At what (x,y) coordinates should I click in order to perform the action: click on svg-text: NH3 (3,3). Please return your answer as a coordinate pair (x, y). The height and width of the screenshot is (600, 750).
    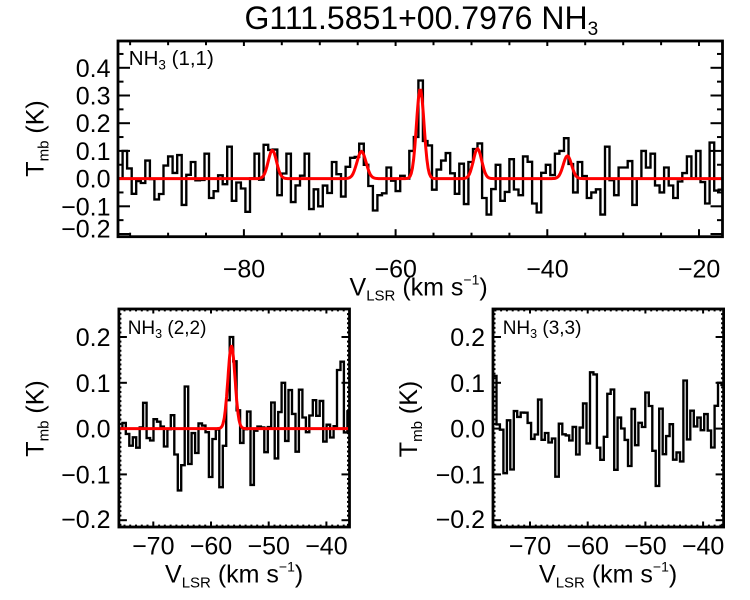
    Looking at the image, I should click on (542, 329).